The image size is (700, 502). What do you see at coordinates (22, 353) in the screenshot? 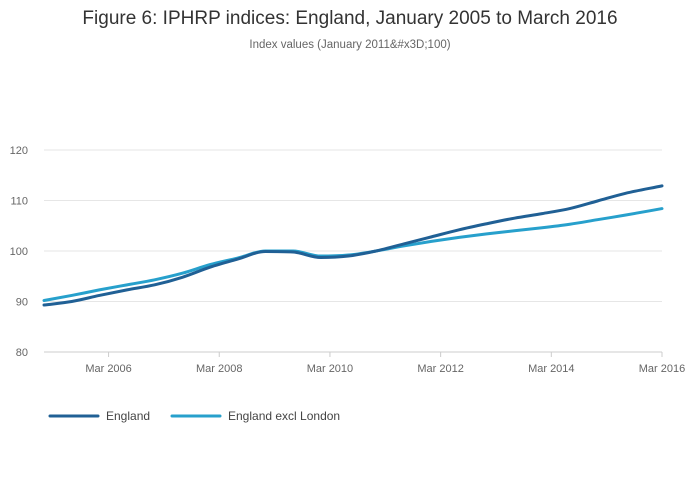
I see `y-tick-label-80: 80` at bounding box center [22, 353].